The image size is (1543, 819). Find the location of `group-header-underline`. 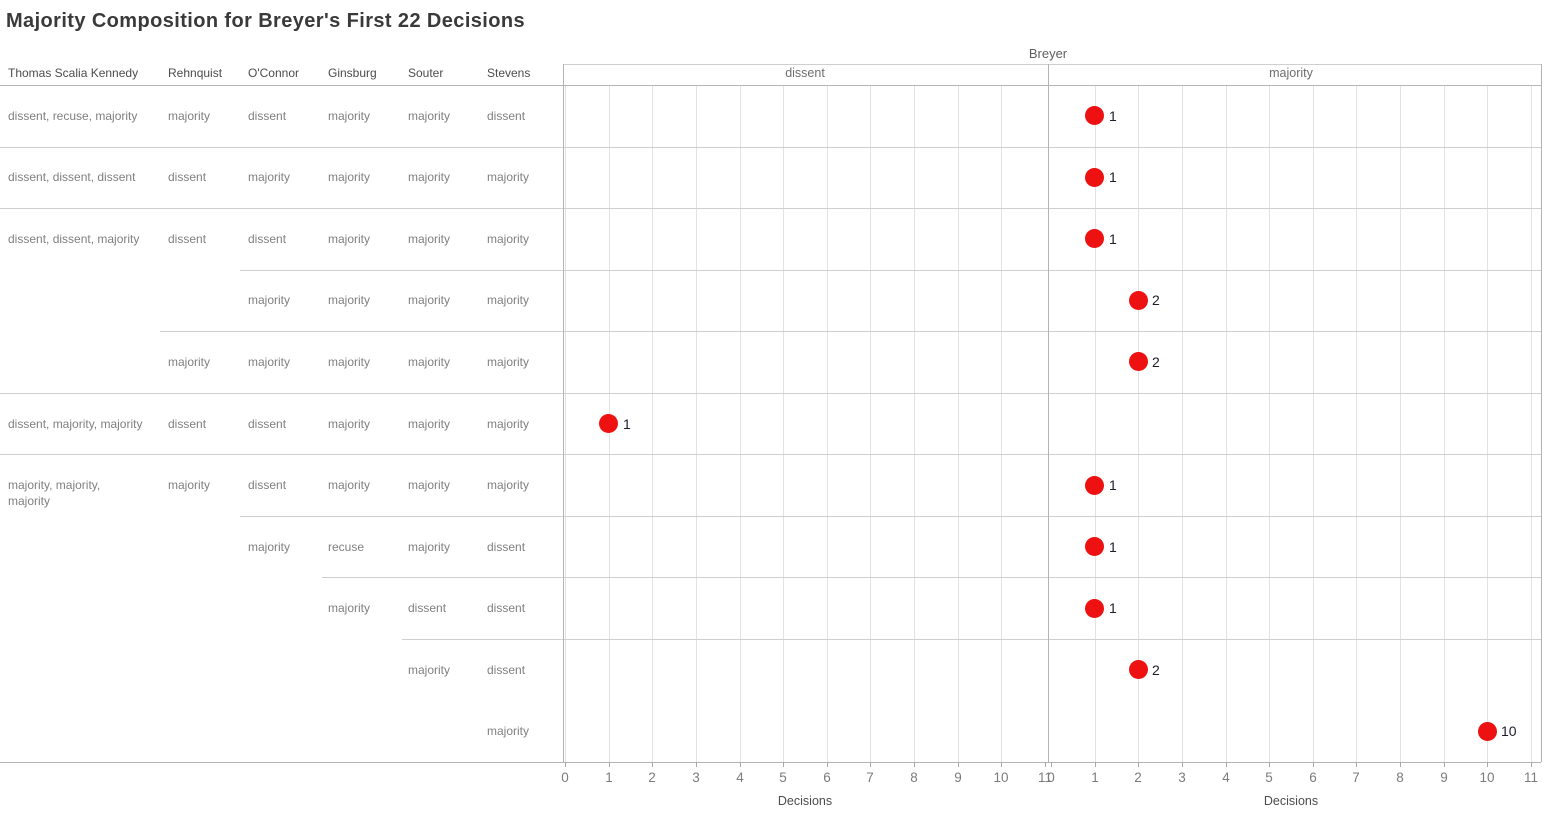

group-header-underline is located at coordinates (1052, 64).